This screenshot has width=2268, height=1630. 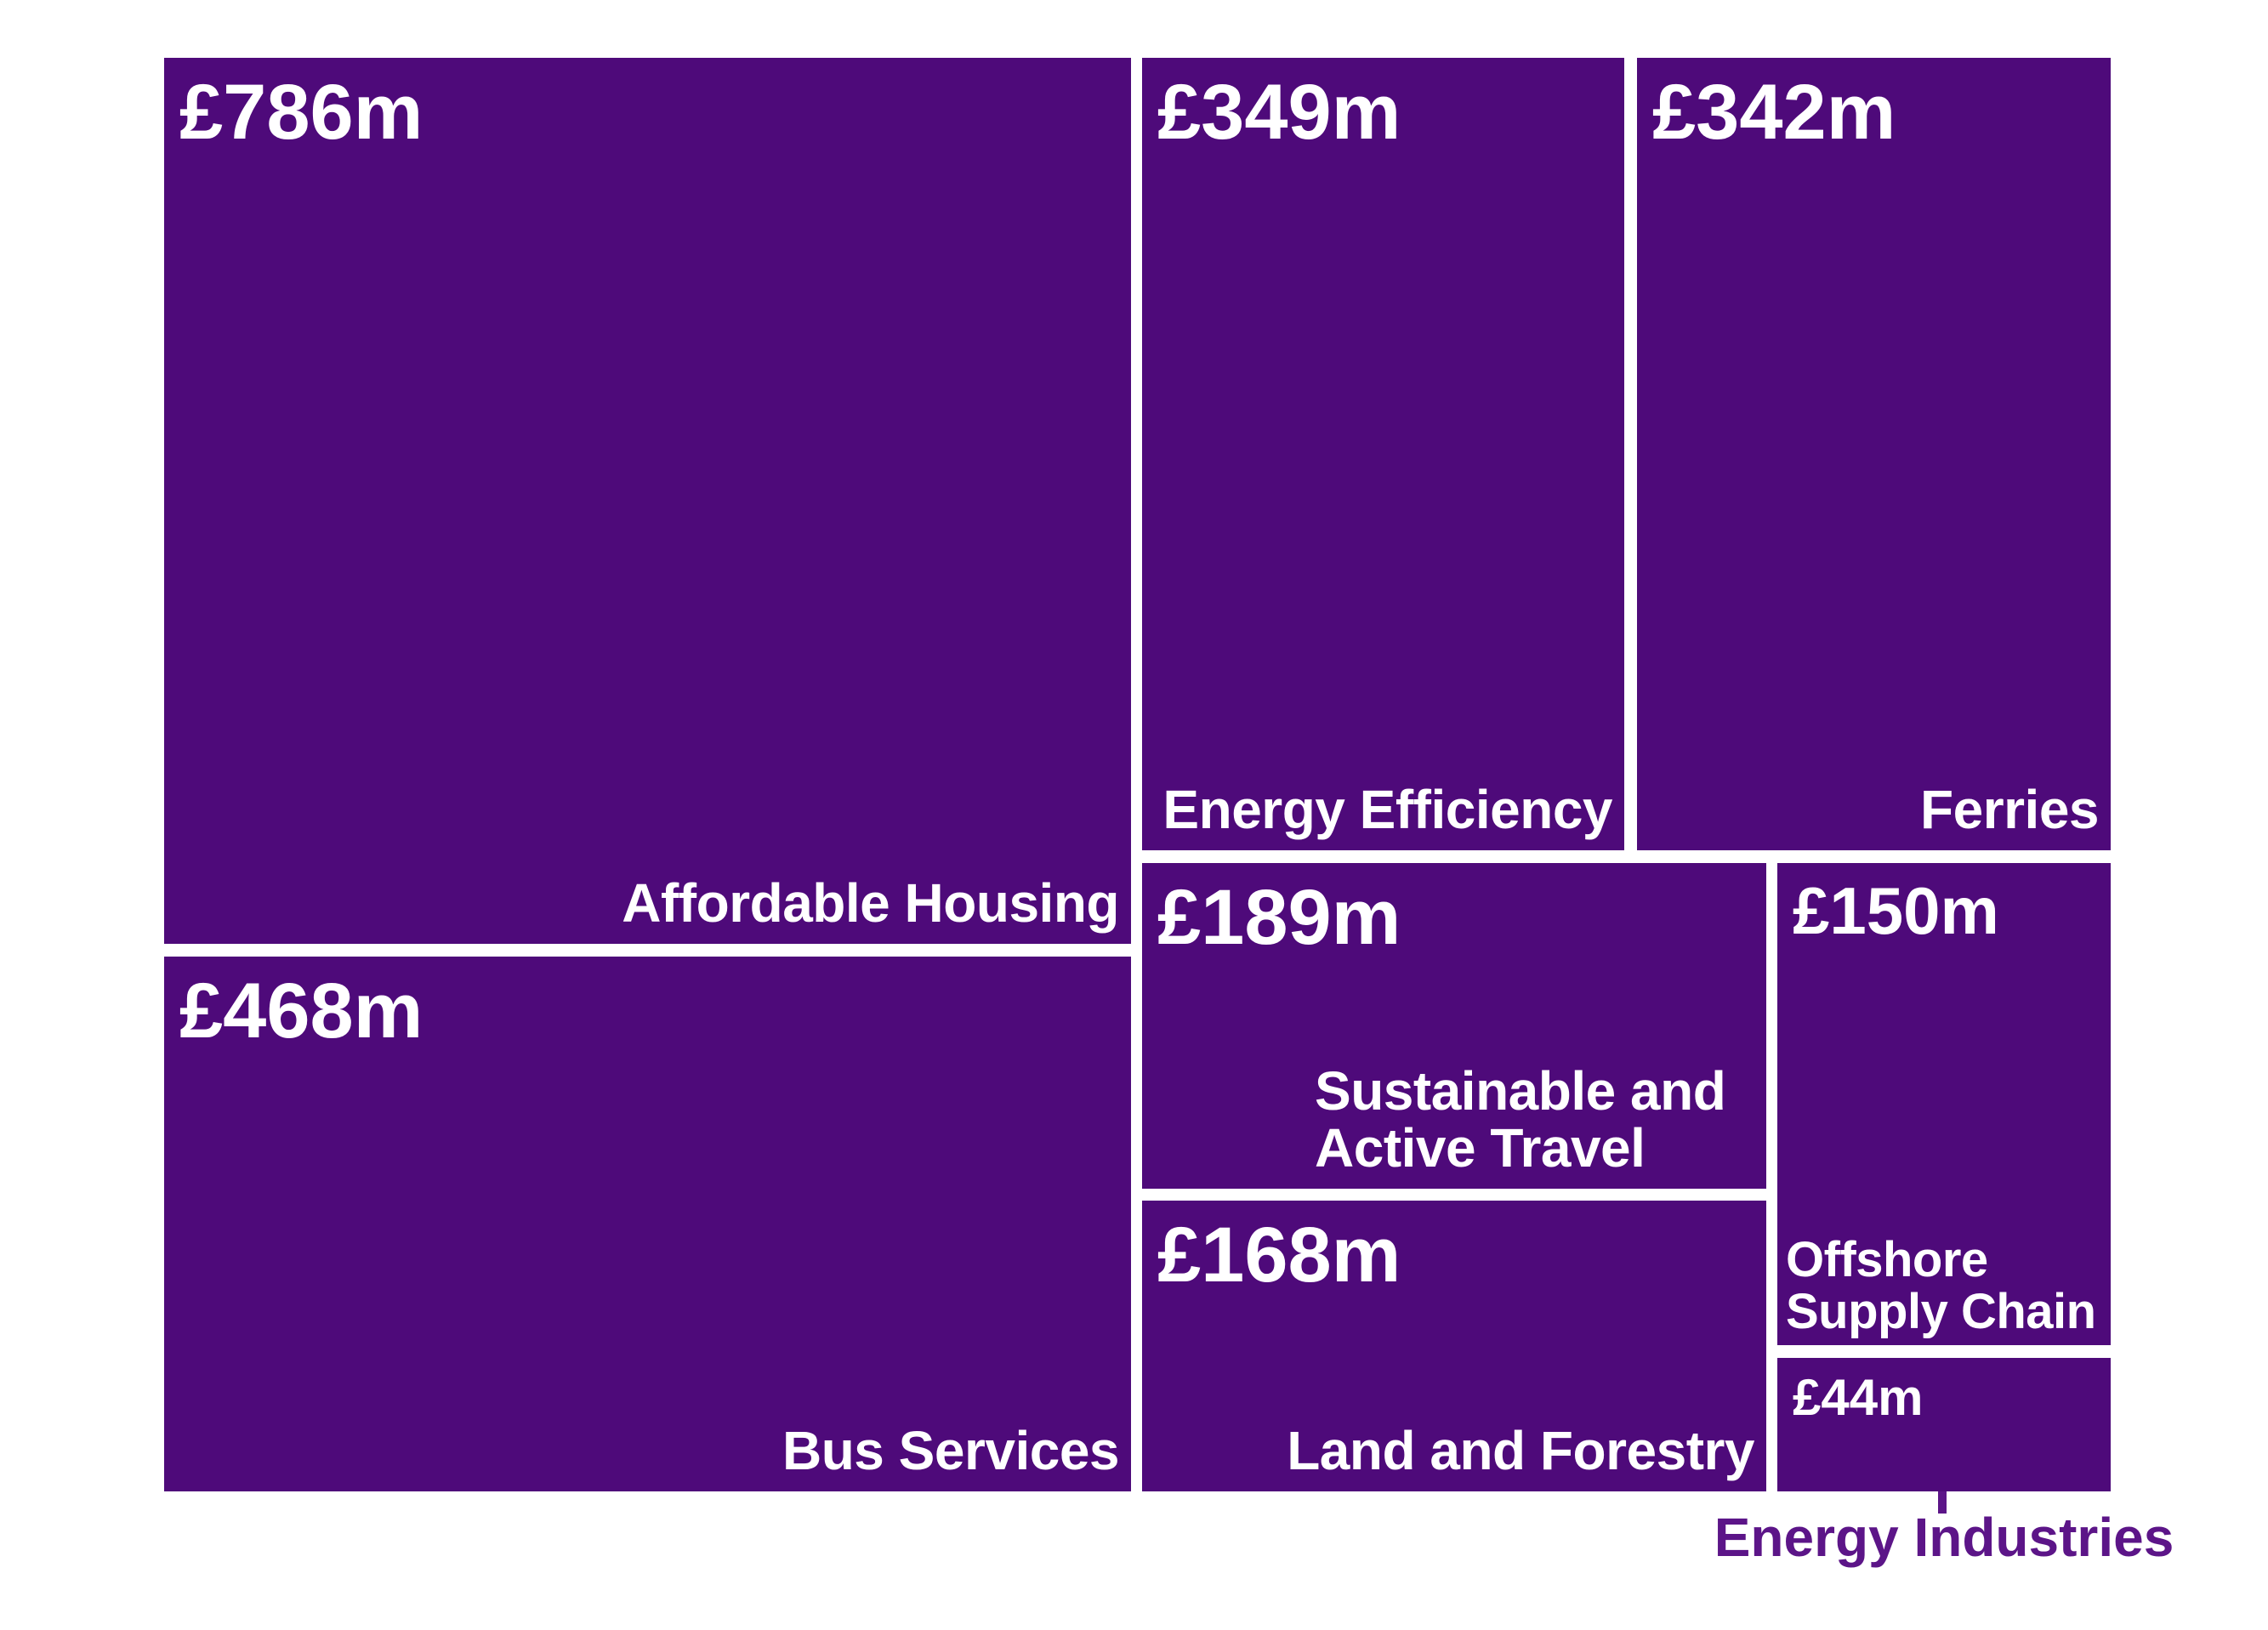 What do you see at coordinates (1896, 910) in the screenshot?
I see `cell-value-offshore-supply-chain: £150m` at bounding box center [1896, 910].